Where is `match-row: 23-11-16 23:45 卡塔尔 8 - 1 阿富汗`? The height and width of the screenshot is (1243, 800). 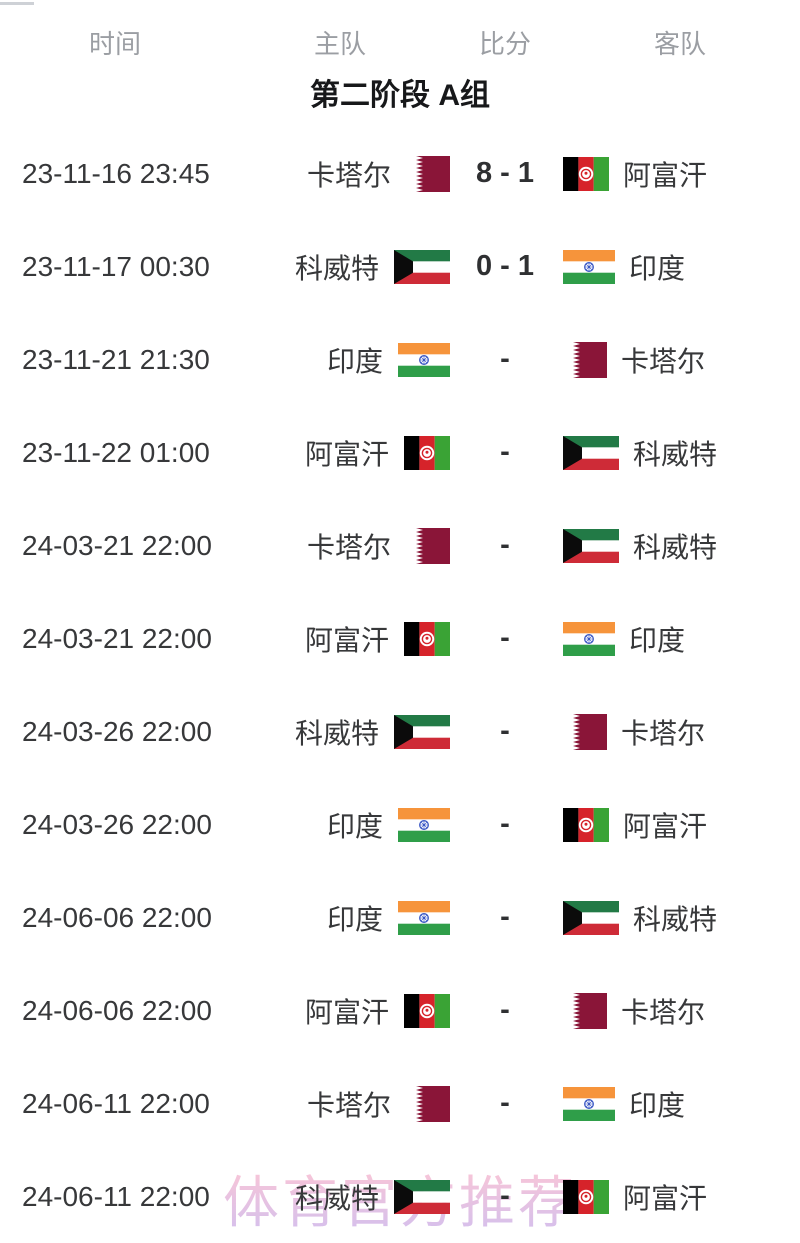 match-row: 23-11-16 23:45 卡塔尔 8 - 1 阿富汗 is located at coordinates (400, 173).